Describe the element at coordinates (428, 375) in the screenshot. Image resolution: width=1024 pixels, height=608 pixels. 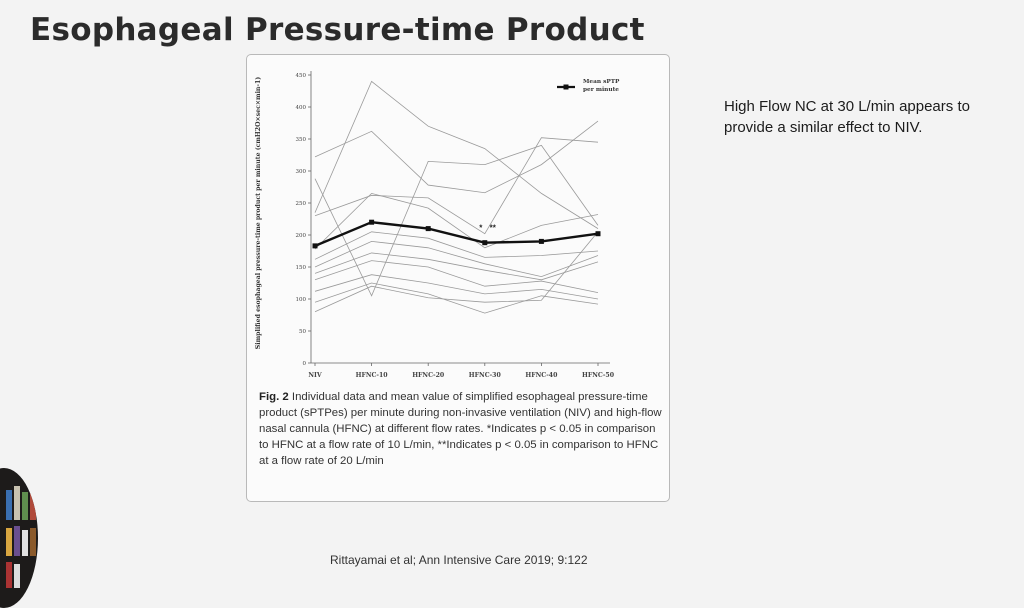
I see `x-tick-label: HFNC-20` at that location.